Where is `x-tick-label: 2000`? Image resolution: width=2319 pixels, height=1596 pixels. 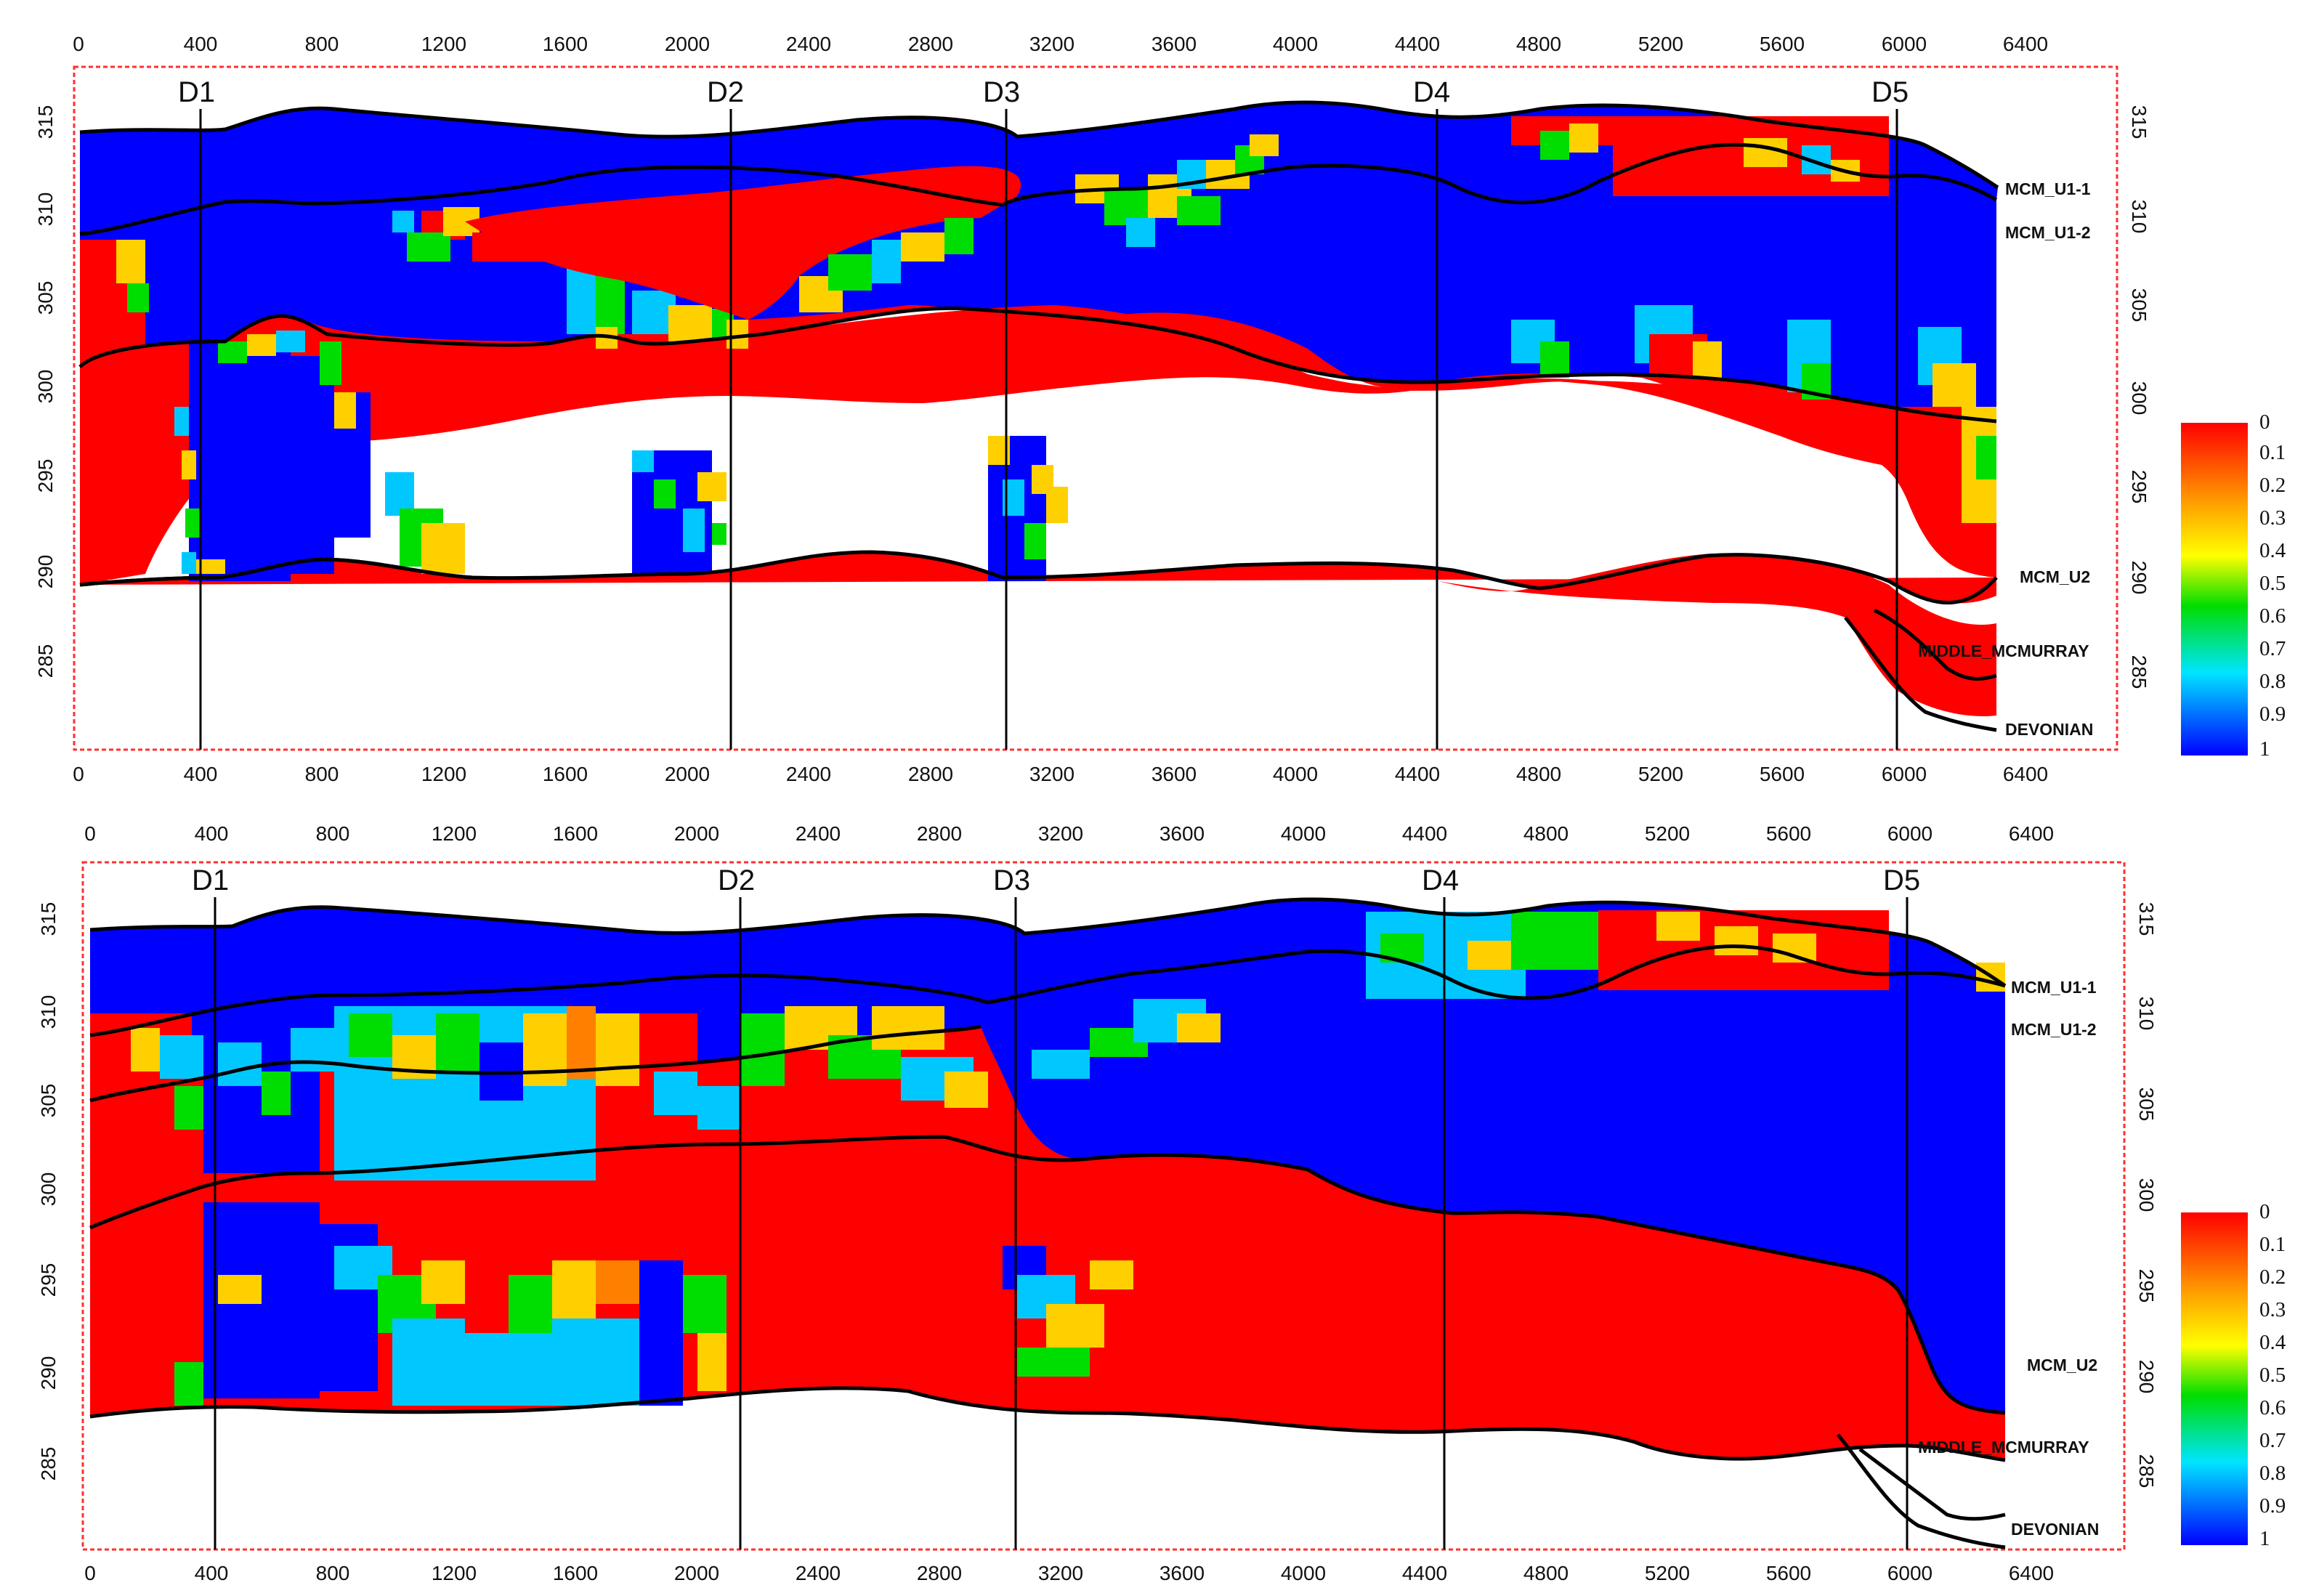
x-tick-label: 2000 is located at coordinates (687, 44).